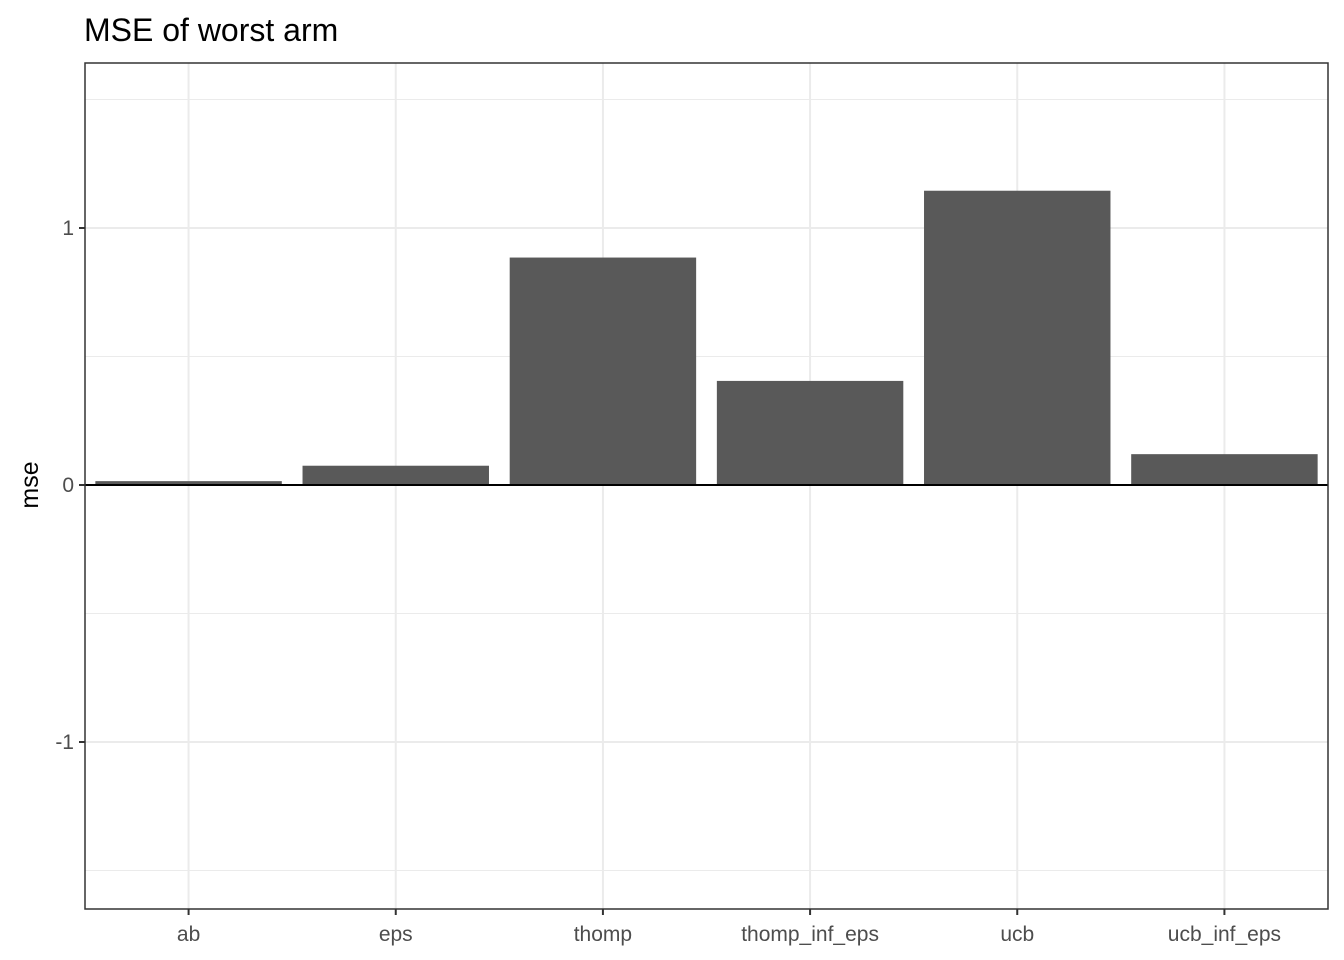 Image resolution: width=1344 pixels, height=960 pixels. Describe the element at coordinates (68, 228) in the screenshot. I see `y-tick-label: 1` at that location.